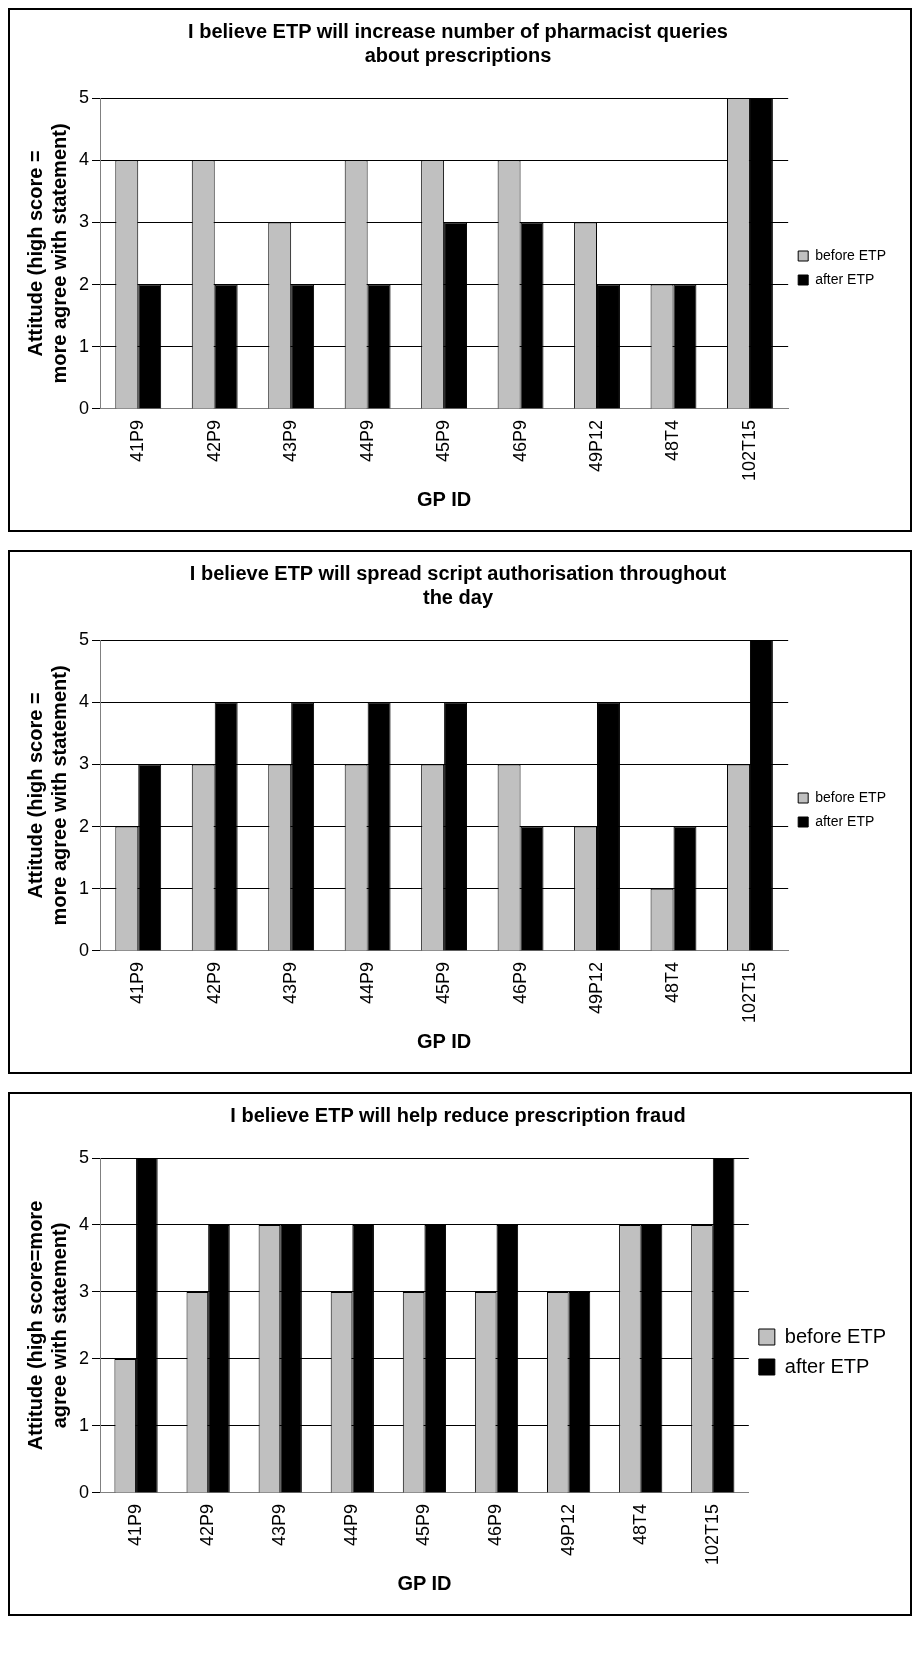 This screenshot has width=920, height=1659. What do you see at coordinates (458, 584) in the screenshot?
I see `chart-title: I believe ETP will spread script authorisation throughout the day` at bounding box center [458, 584].